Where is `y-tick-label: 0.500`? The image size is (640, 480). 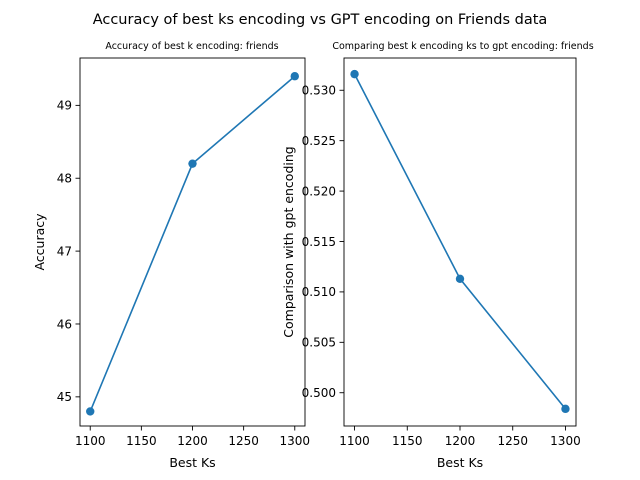
y-tick-label: 0.500 is located at coordinates (319, 393).